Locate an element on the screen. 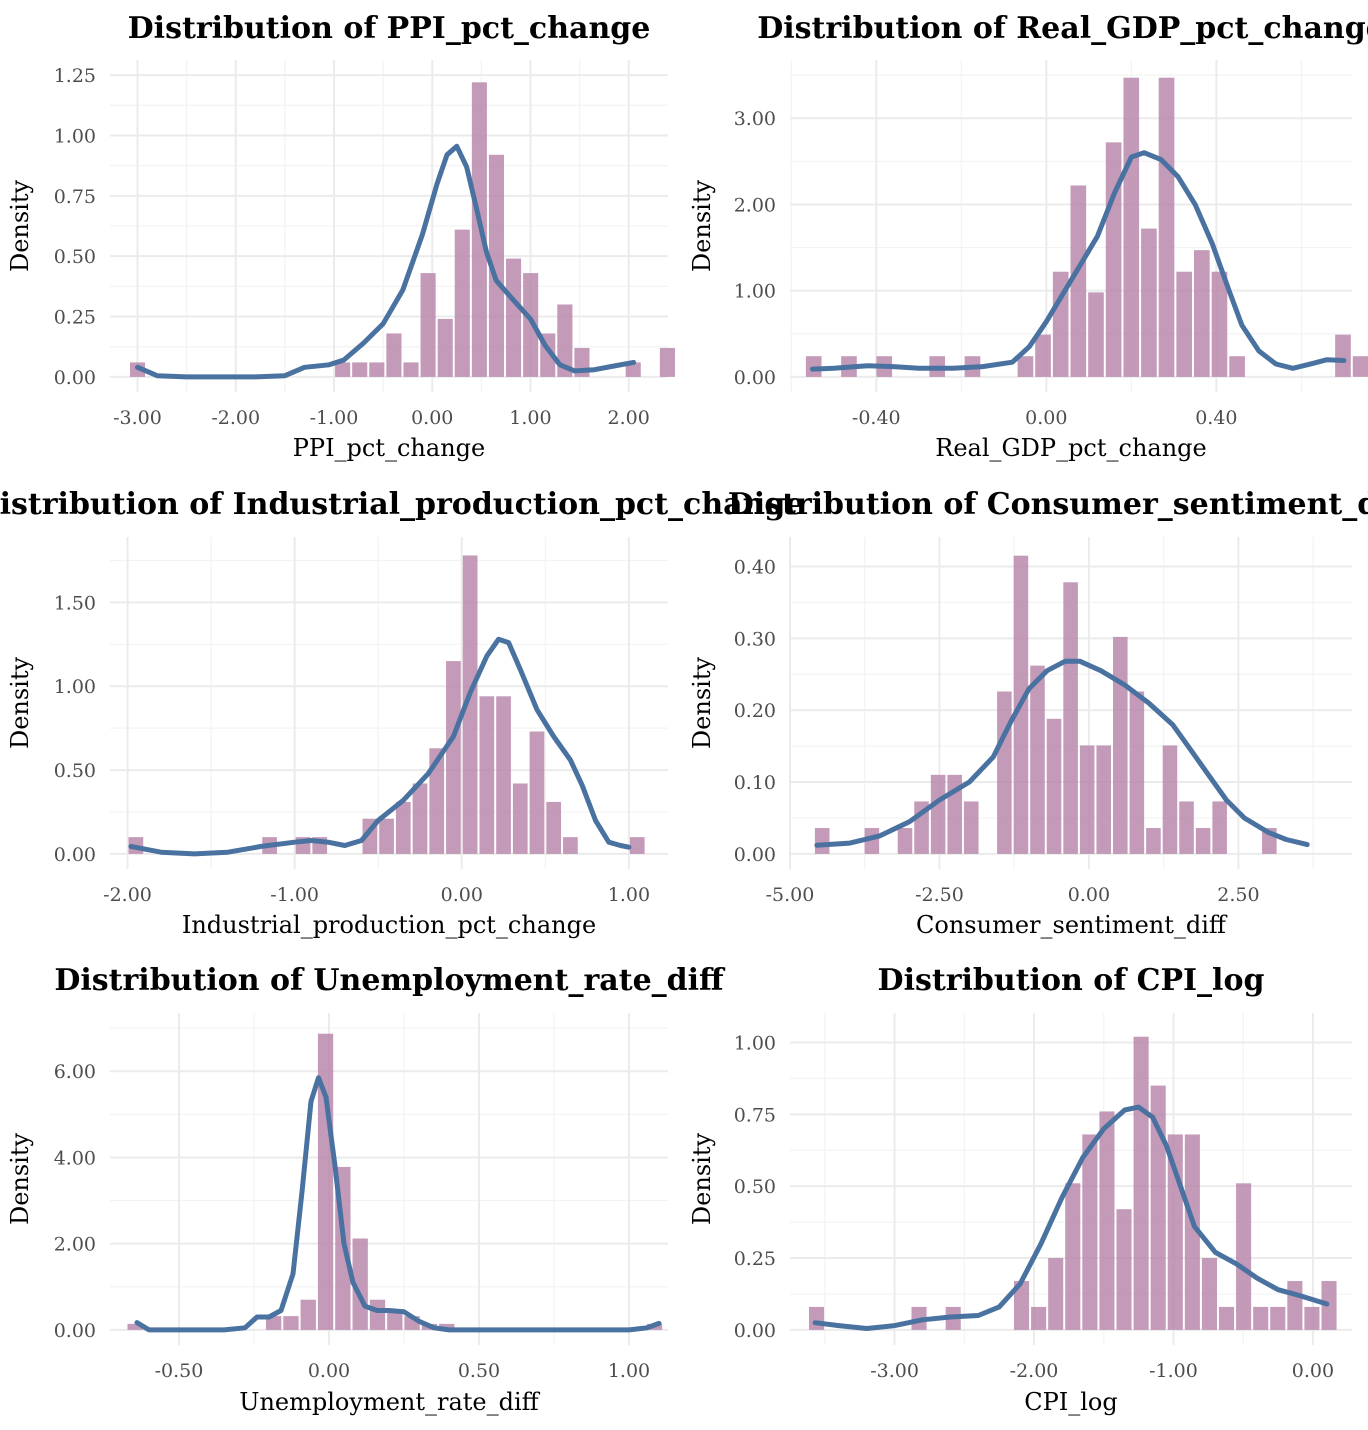 The height and width of the screenshot is (1430, 1368). y-tick-label: 0.10 is located at coordinates (755, 783).